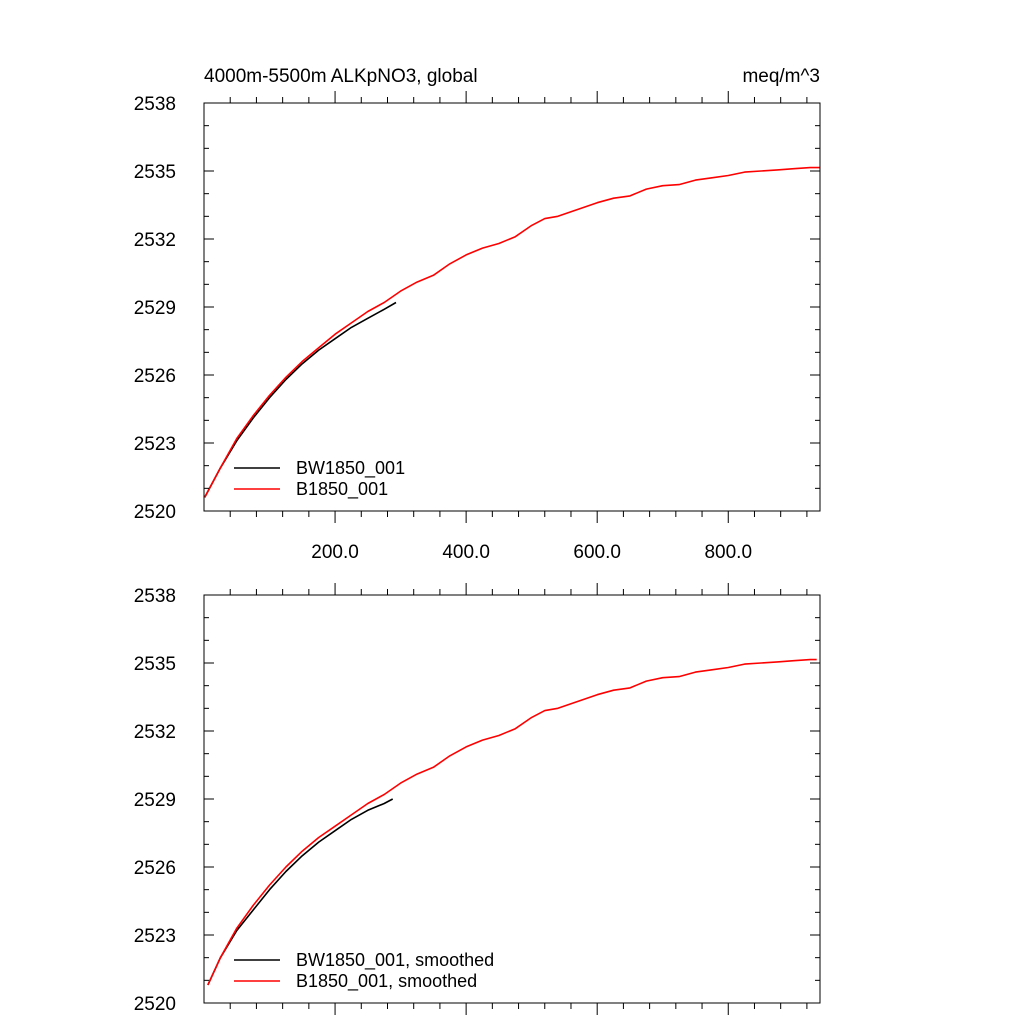 Image resolution: width=1024 pixels, height=1024 pixels. What do you see at coordinates (342, 489) in the screenshot?
I see `legend-label: B1850_001` at bounding box center [342, 489].